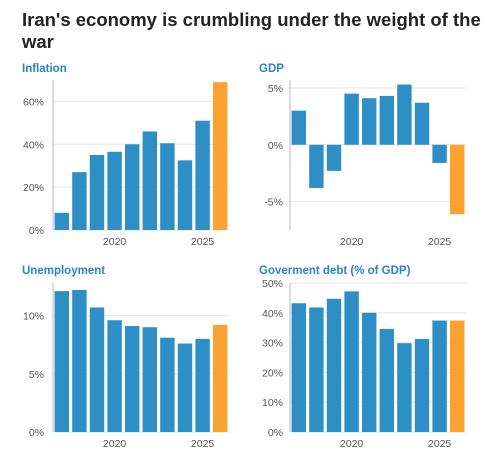 The height and width of the screenshot is (457, 490). What do you see at coordinates (271, 69) in the screenshot?
I see `panel-title-gdp: GDP` at bounding box center [271, 69].